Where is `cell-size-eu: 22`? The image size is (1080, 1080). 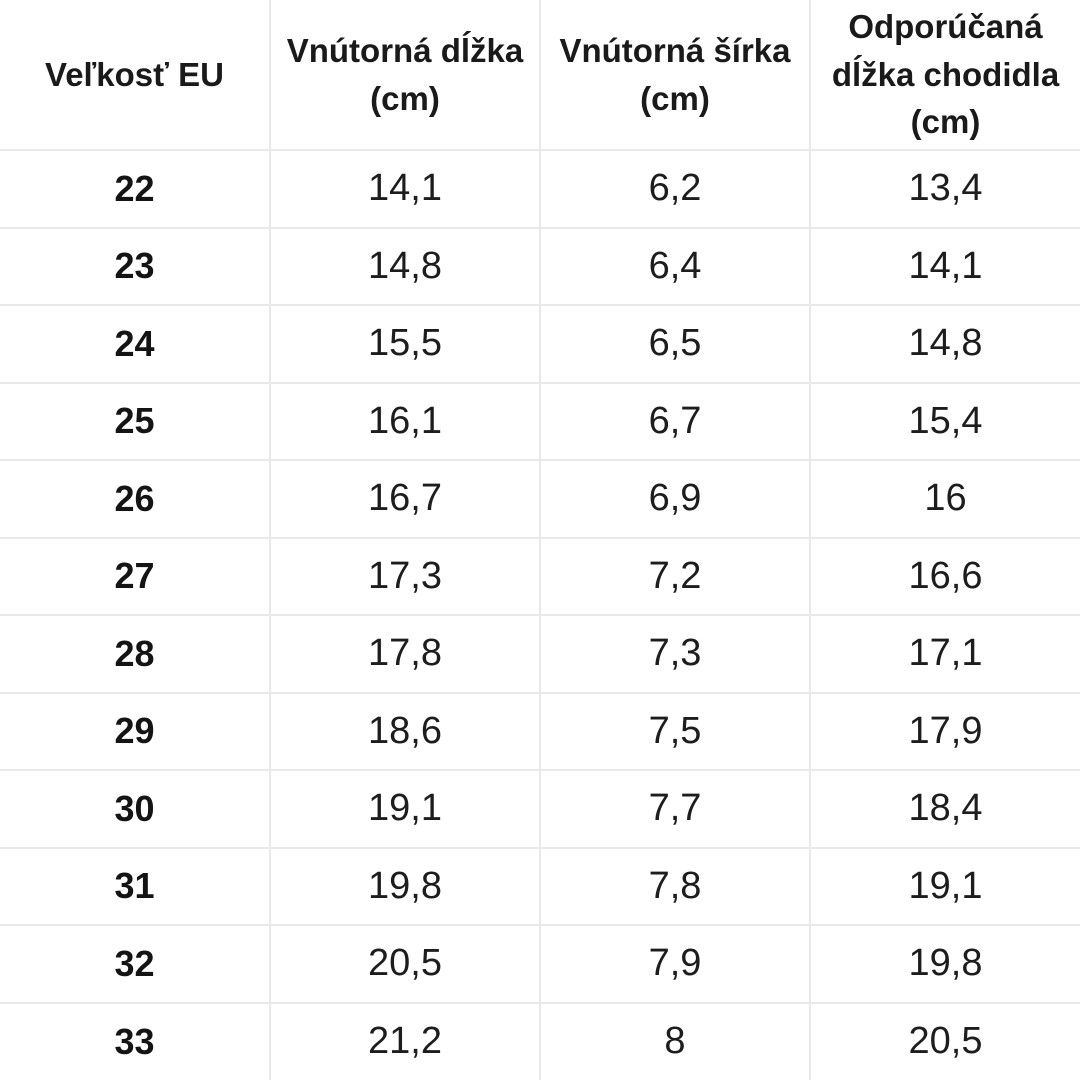 cell-size-eu: 22 is located at coordinates (135, 189).